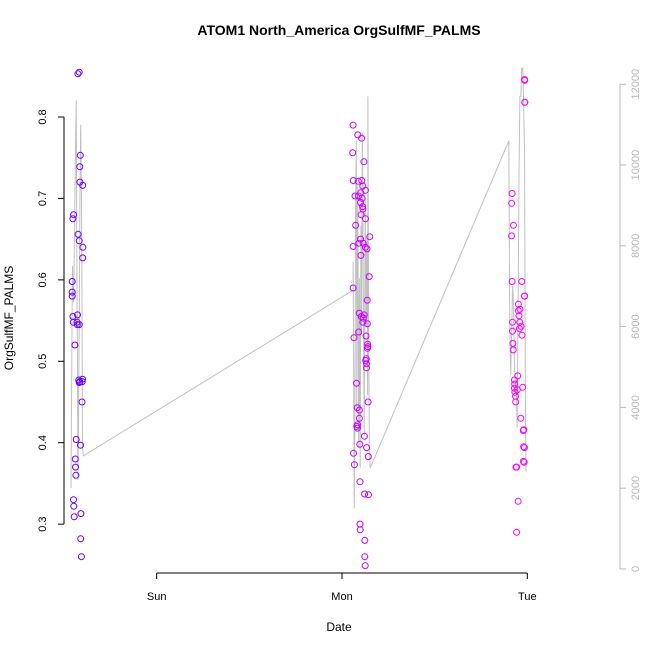 The height and width of the screenshot is (650, 650). Describe the element at coordinates (636, 488) in the screenshot. I see `right-tick-label: 2000` at that location.